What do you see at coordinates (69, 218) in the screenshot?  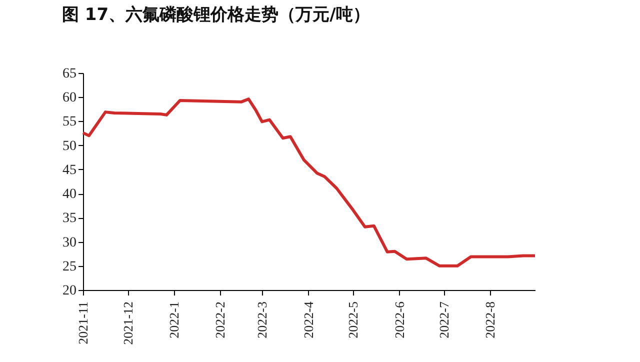 I see `y-tick-label: 35` at bounding box center [69, 218].